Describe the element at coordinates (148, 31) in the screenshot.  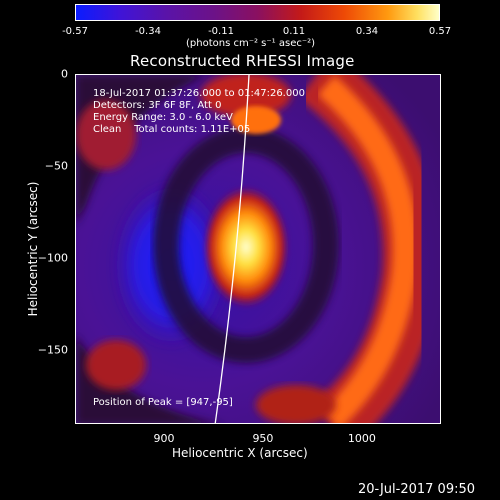
I see `colorbar-tick-label: -0.34` at that location.